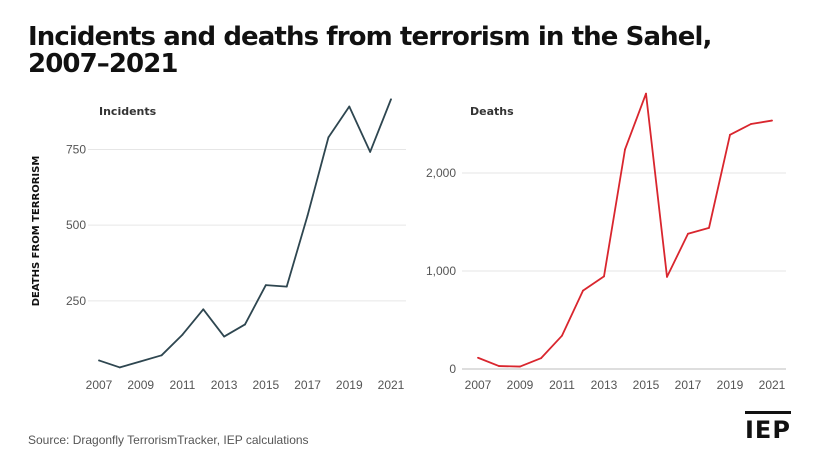 This screenshot has height=472, width=816. I want to click on deaths-x-tick-label: 2021, so click(772, 385).